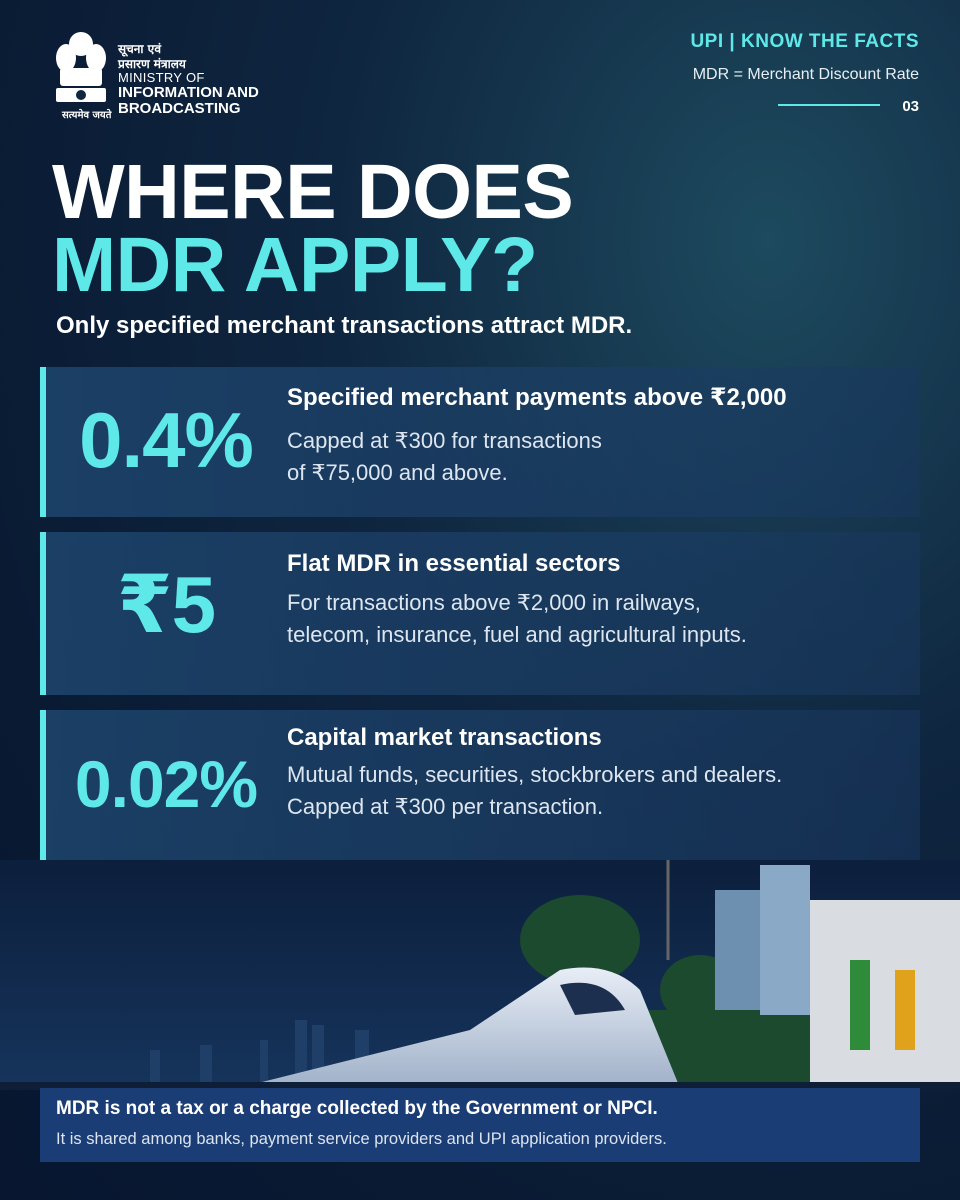 This screenshot has height=1200, width=960. I want to click on card-heading: Specified merchant payments above ₹2,000, so click(537, 397).